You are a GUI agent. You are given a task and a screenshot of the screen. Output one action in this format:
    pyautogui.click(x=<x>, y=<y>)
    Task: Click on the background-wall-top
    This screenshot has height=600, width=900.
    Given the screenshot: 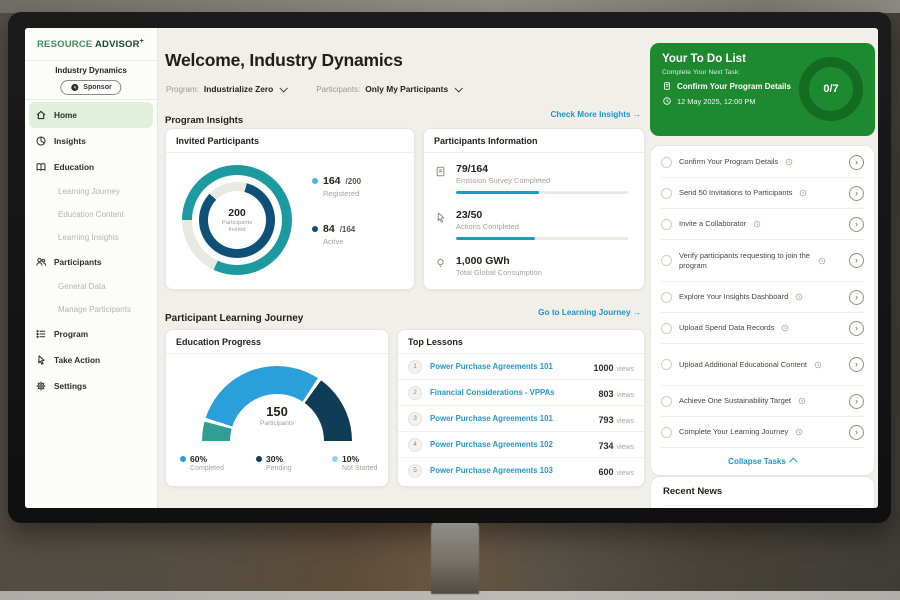 What is the action you would take?
    pyautogui.click(x=450, y=6)
    